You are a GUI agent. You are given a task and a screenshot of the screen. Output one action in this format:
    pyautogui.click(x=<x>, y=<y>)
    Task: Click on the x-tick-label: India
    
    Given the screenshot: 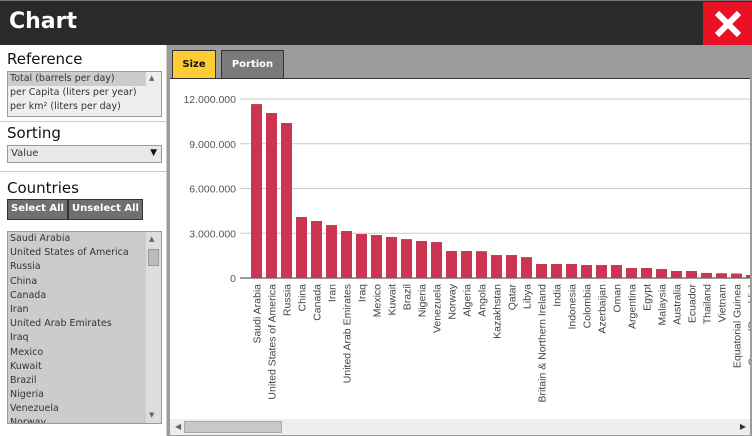 What is the action you would take?
    pyautogui.click(x=558, y=295)
    